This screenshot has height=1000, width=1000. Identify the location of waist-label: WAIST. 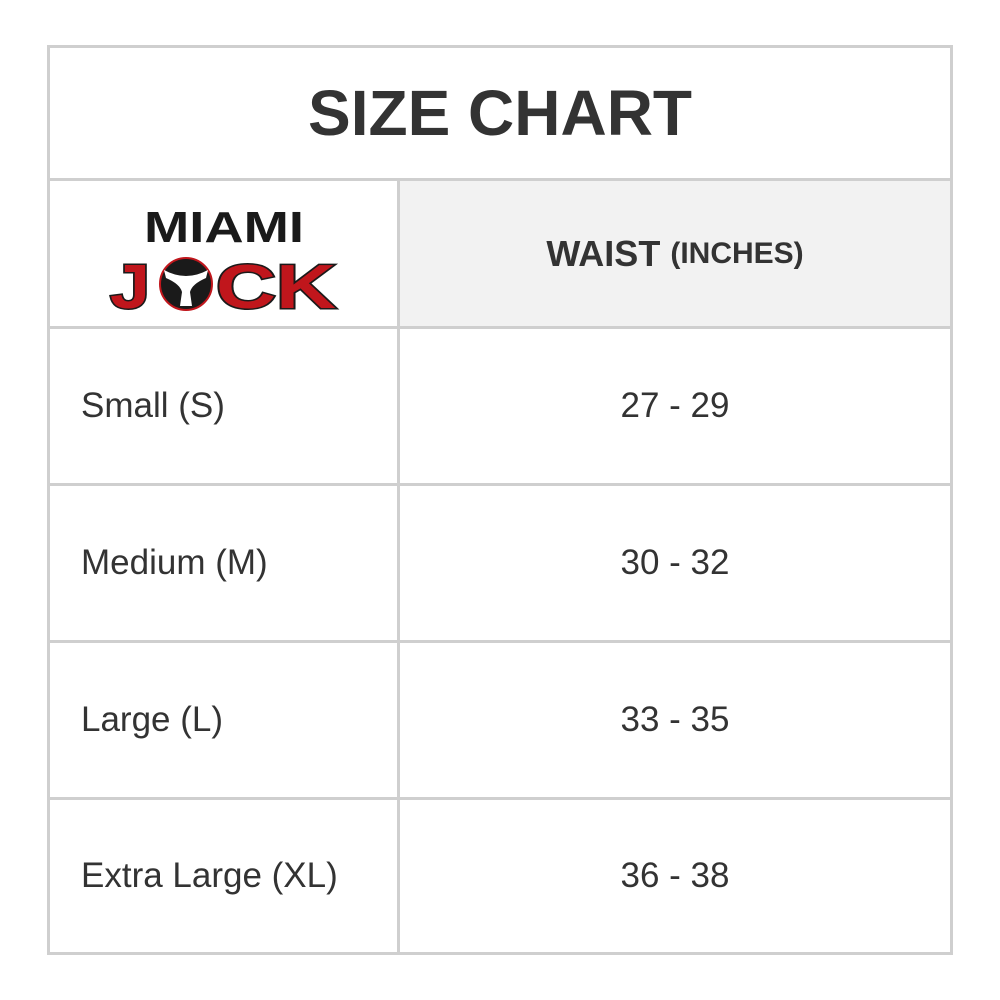
(603, 253).